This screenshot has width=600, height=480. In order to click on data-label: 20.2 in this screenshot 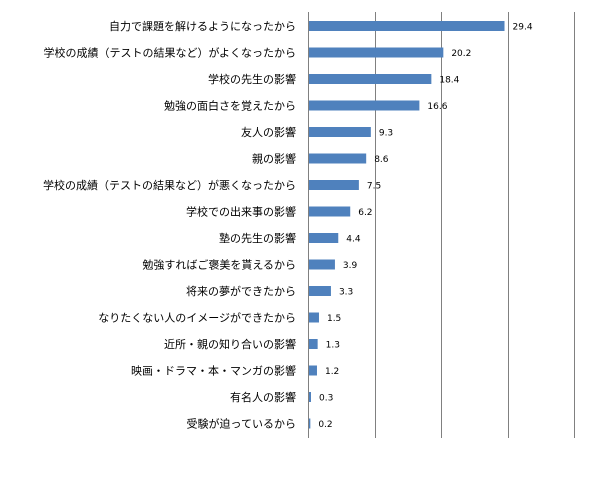, I will do `click(461, 54)`.